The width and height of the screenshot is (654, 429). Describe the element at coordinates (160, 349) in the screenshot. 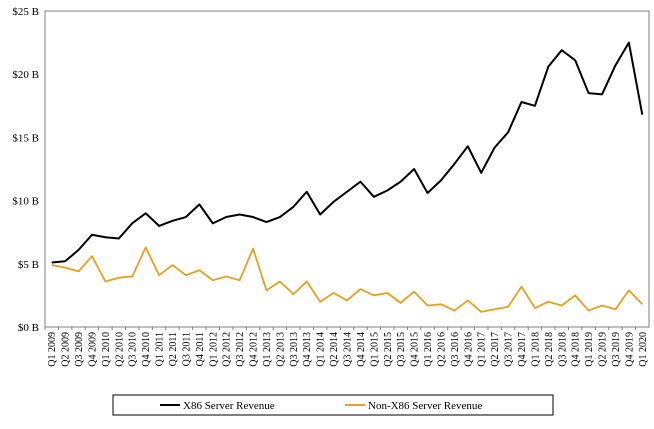

I see `x-tick-label: Q1 2011` at that location.